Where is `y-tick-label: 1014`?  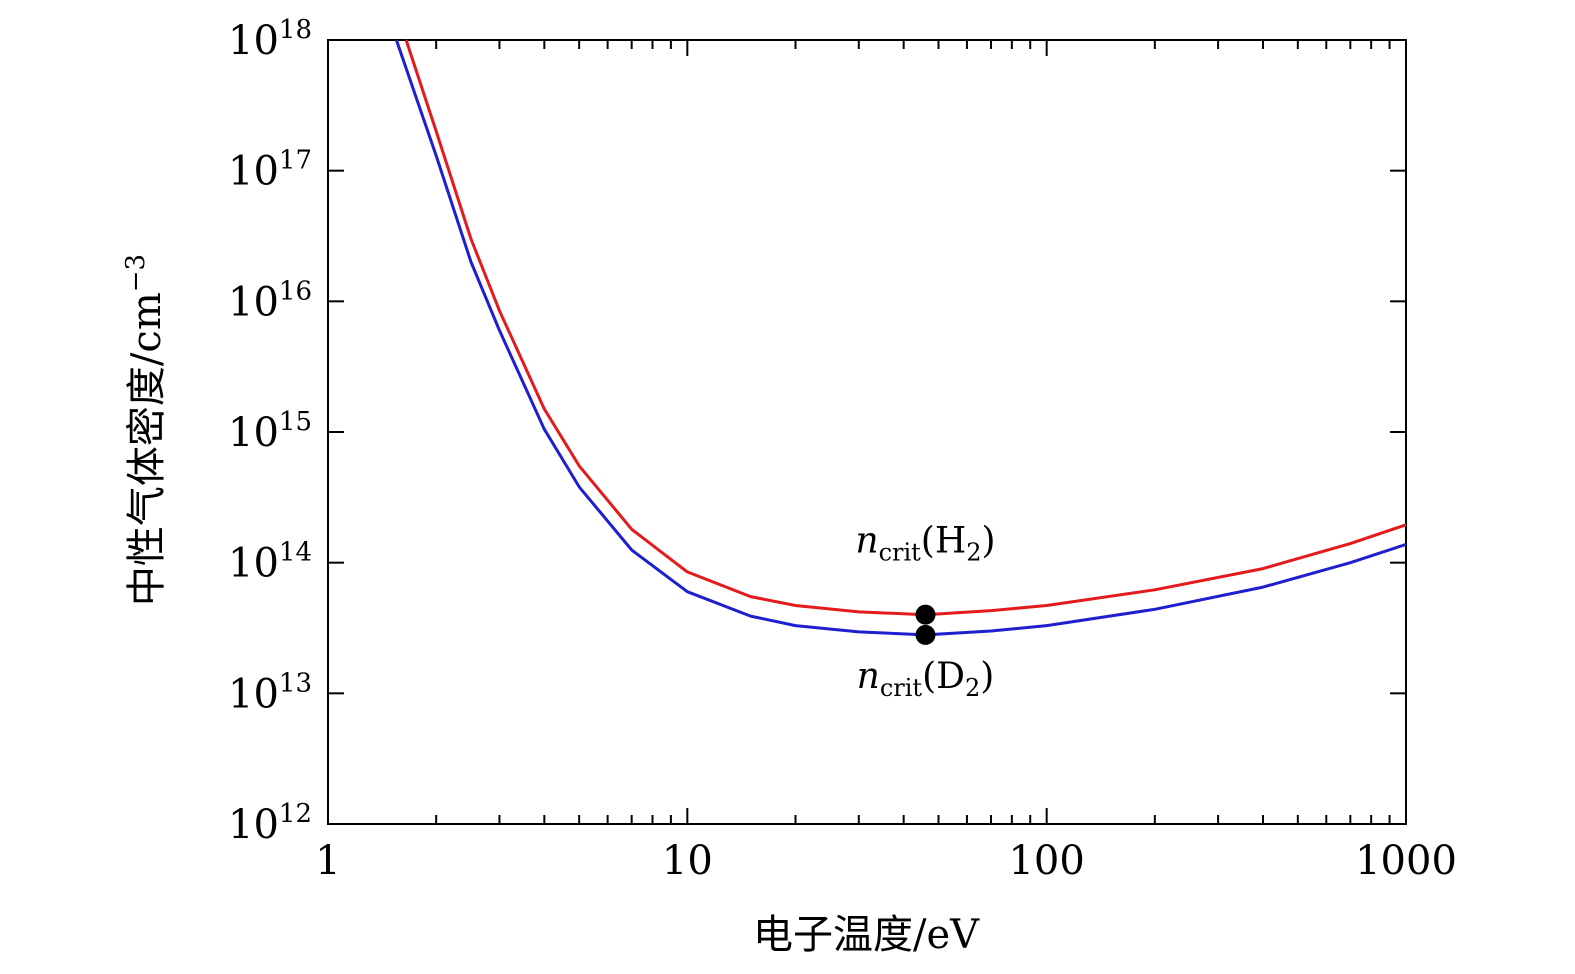 y-tick-label: 1014 is located at coordinates (270, 562).